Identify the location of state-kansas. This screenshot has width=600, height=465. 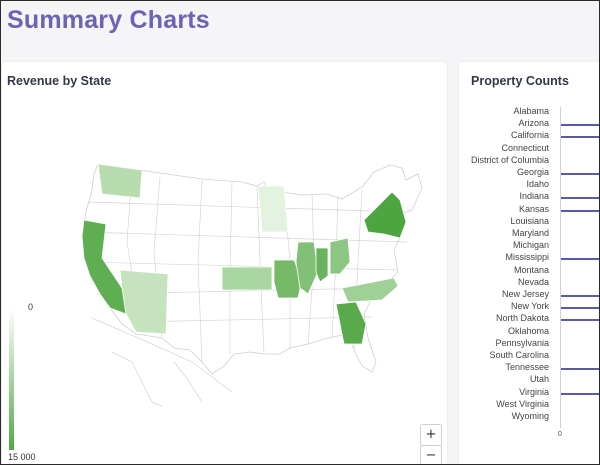
(247, 278).